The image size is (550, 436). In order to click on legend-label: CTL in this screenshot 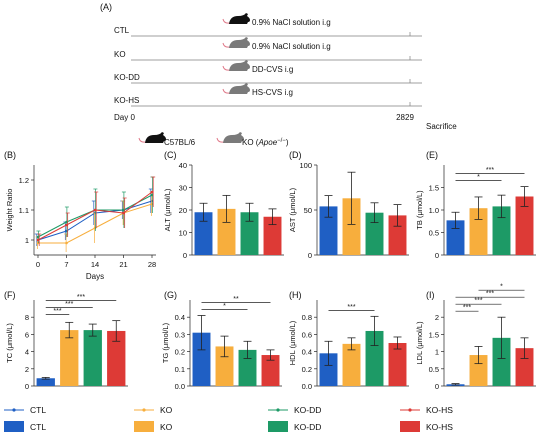, I will do `click(38, 410)`.